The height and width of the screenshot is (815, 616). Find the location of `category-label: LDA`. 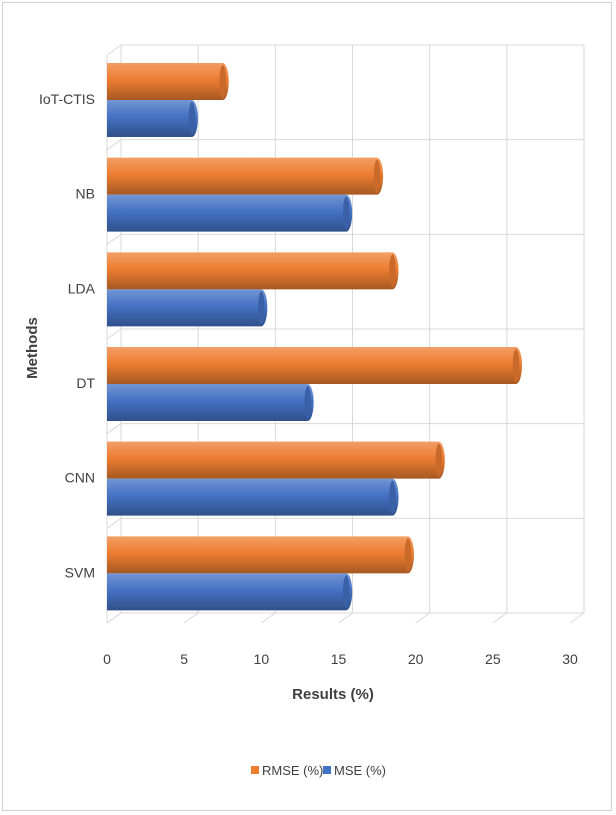

category-label: LDA is located at coordinates (82, 288).